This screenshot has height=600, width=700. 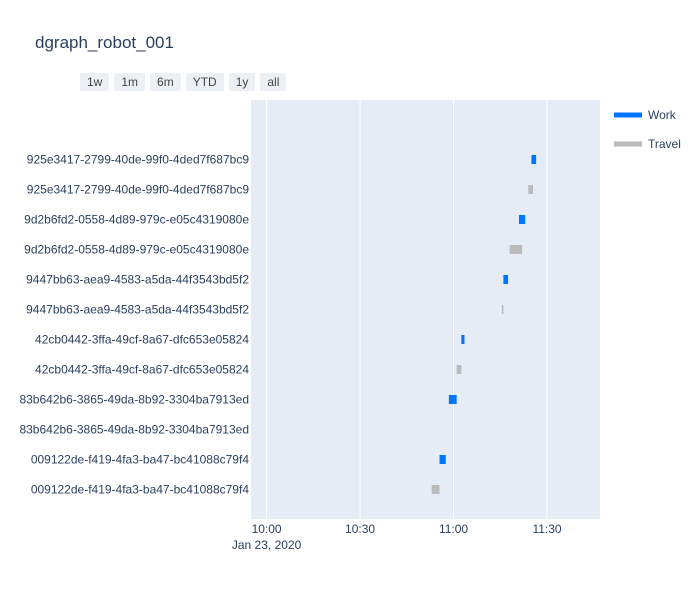 What do you see at coordinates (273, 82) in the screenshot?
I see `range-button-all: all` at bounding box center [273, 82].